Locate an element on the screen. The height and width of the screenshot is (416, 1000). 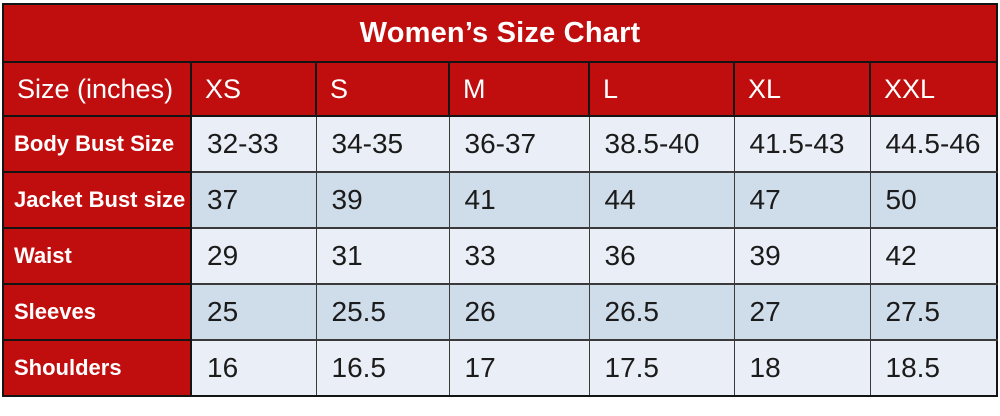
column-header-xxl: XXL is located at coordinates (933, 89).